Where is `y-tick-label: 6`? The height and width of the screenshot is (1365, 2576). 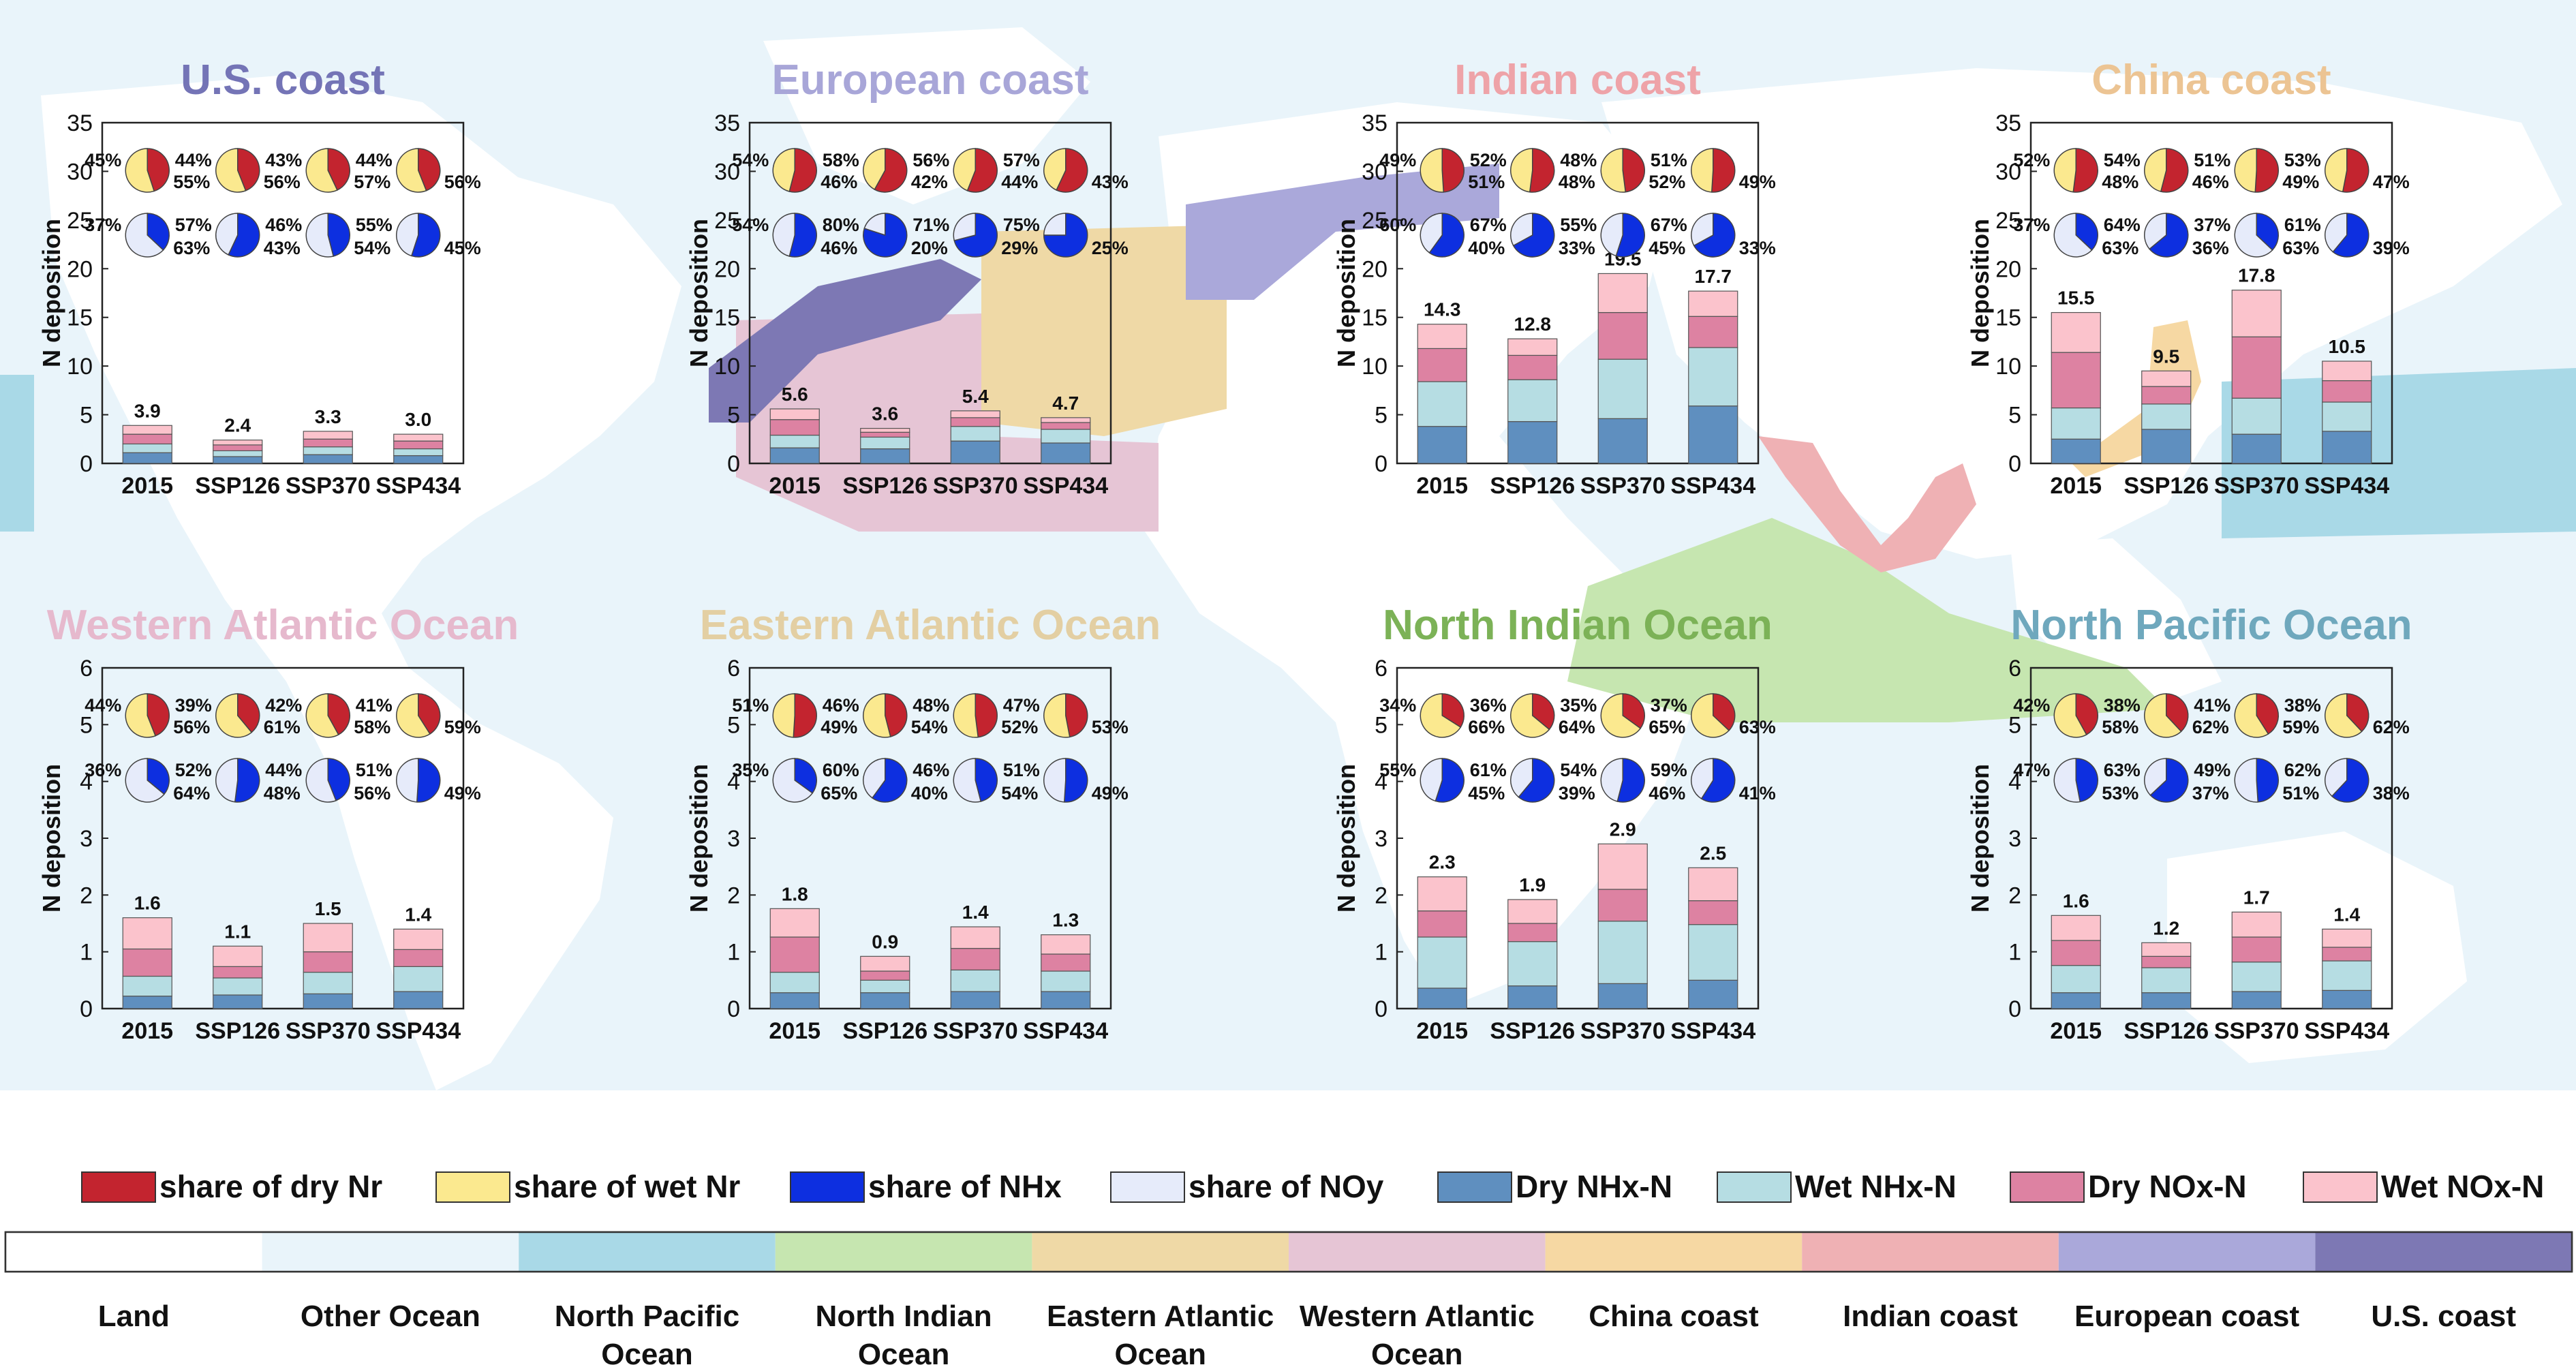
y-tick-label: 6 is located at coordinates (86, 668).